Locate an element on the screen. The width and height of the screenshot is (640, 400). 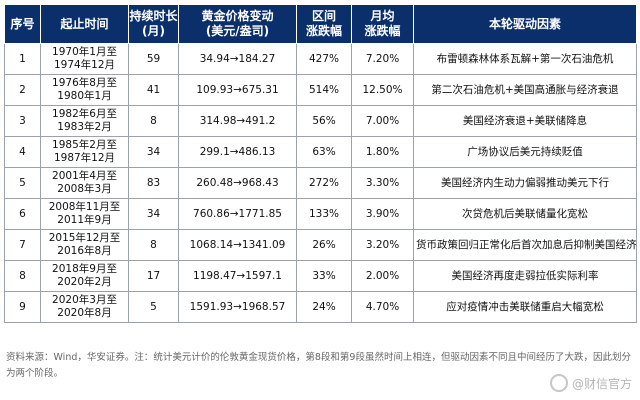
cell-monthly-change: 7.00% is located at coordinates (382, 121).